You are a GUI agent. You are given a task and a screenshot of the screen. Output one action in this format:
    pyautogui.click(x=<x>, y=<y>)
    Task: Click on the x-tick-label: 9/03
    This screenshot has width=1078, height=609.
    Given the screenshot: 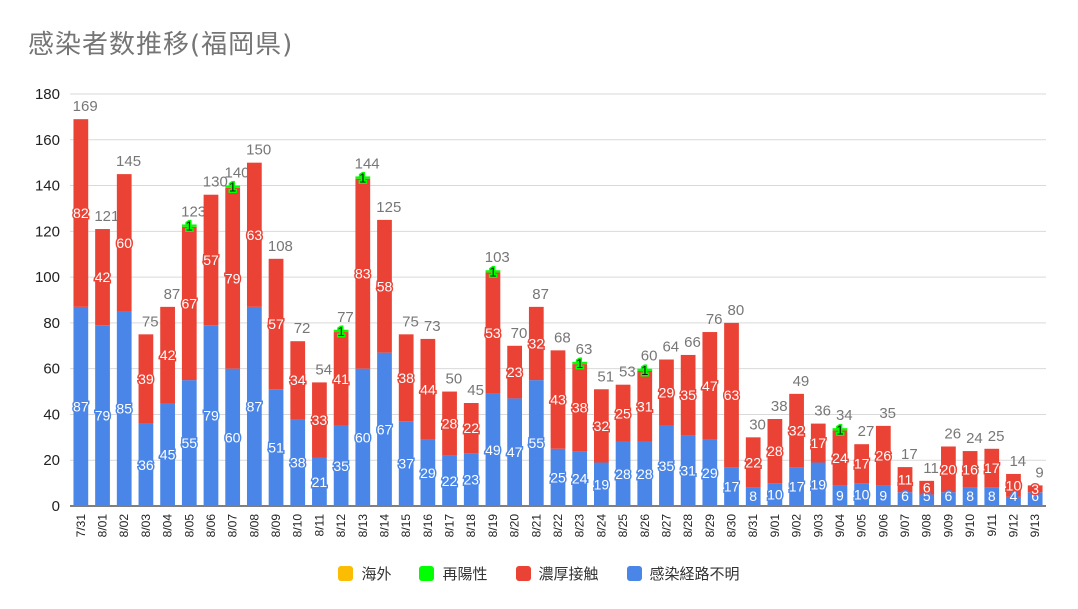 What is the action you would take?
    pyautogui.click(x=818, y=526)
    